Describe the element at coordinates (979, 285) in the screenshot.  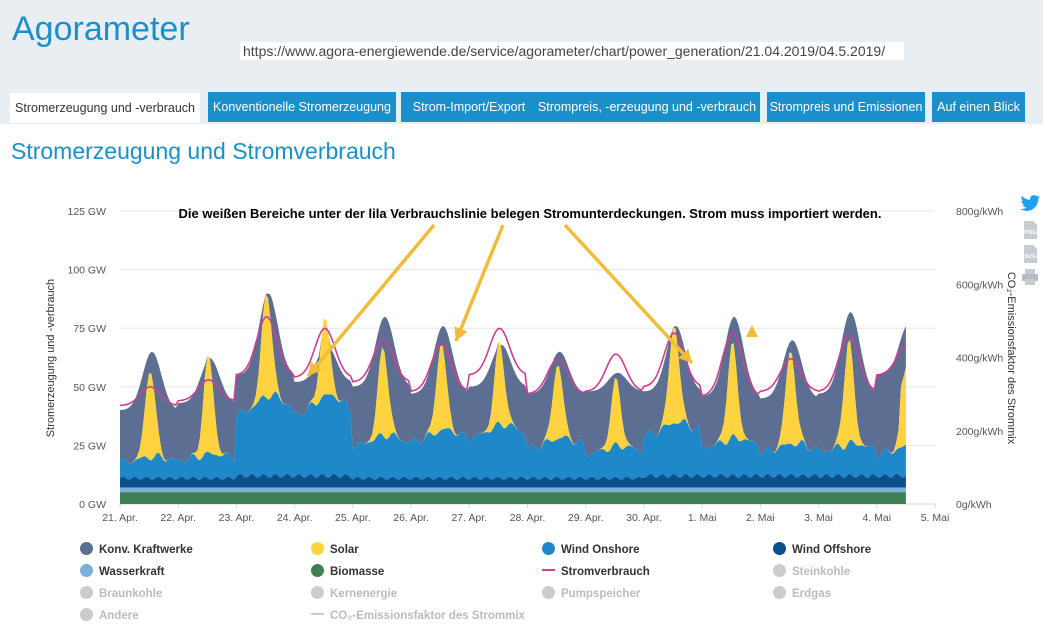
I see `y2-tick-label: 600g/kWh` at that location.